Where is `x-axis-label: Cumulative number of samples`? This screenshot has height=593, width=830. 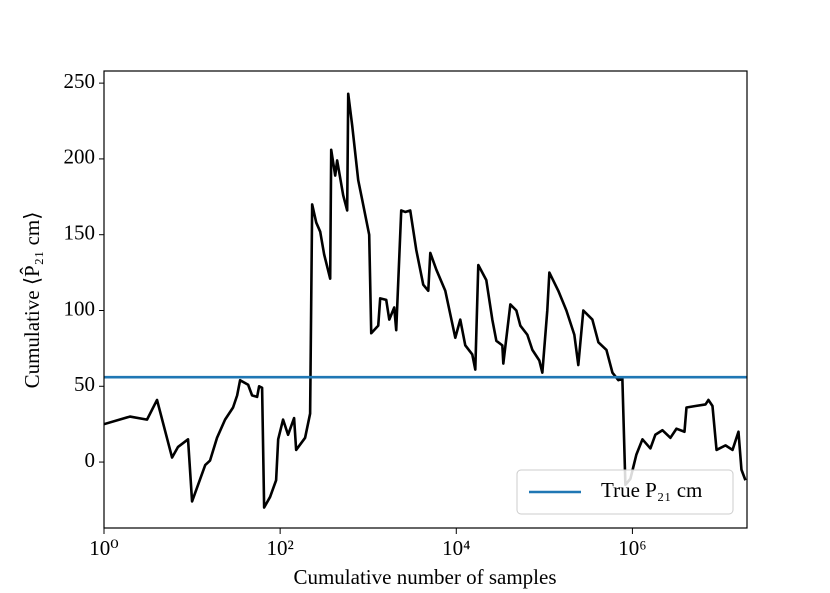
x-axis-label: Cumulative number of samples is located at coordinates (424, 577).